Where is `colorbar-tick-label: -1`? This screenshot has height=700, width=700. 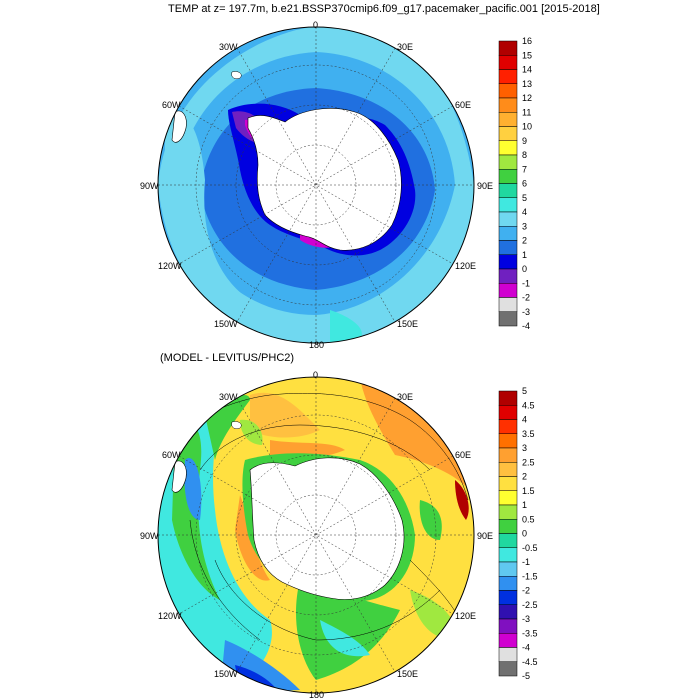 colorbar-tick-label: -1 is located at coordinates (526, 283).